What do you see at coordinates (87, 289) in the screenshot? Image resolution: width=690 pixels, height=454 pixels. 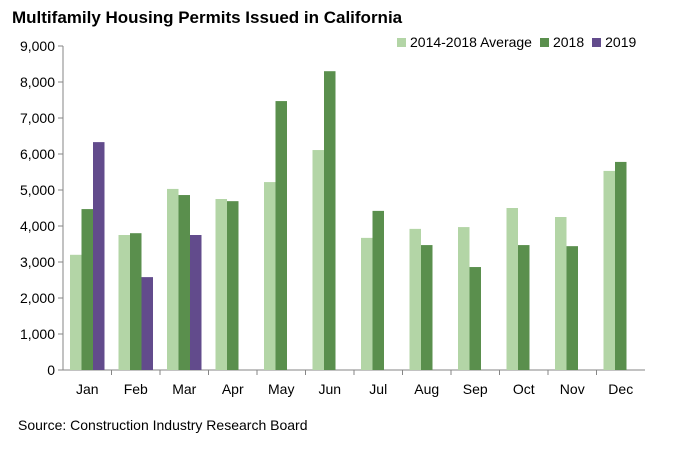 I see `bar-2018-jan` at bounding box center [87, 289].